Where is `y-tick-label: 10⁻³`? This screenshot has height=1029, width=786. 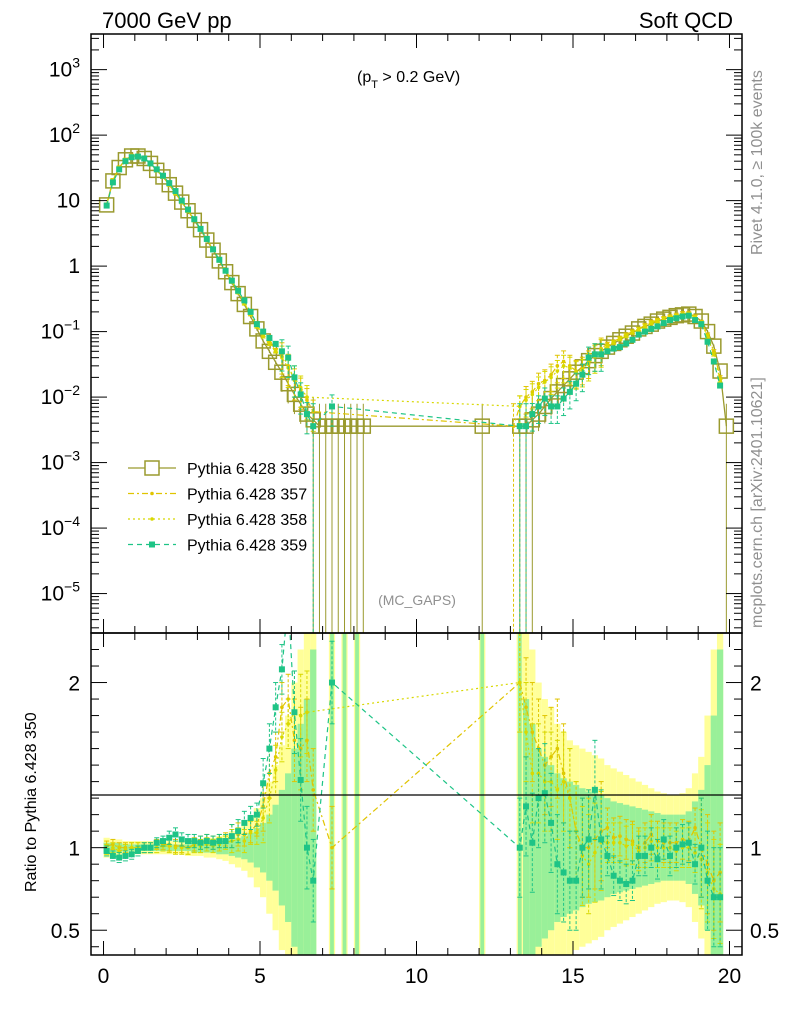
y-tick-label: 10⁻³ is located at coordinates (61, 461).